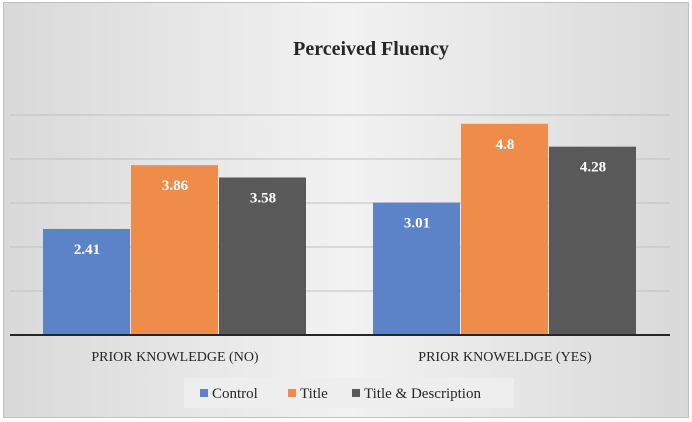  What do you see at coordinates (314, 394) in the screenshot?
I see `legend-label-1: Title` at bounding box center [314, 394].